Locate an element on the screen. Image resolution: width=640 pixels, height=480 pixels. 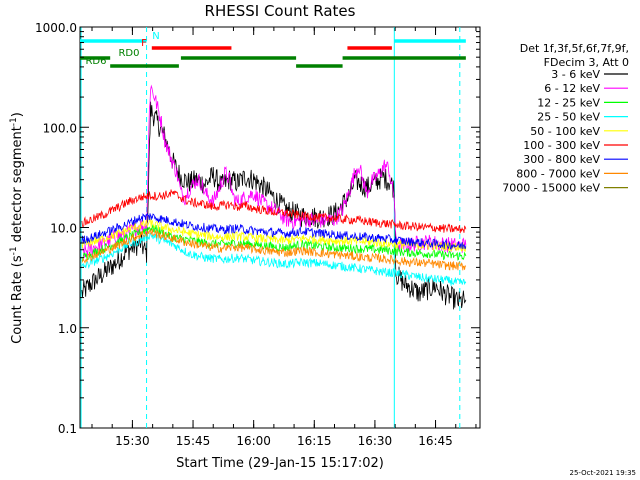
legend-entry-label: 800 - 7000 keV is located at coordinates (558, 173).